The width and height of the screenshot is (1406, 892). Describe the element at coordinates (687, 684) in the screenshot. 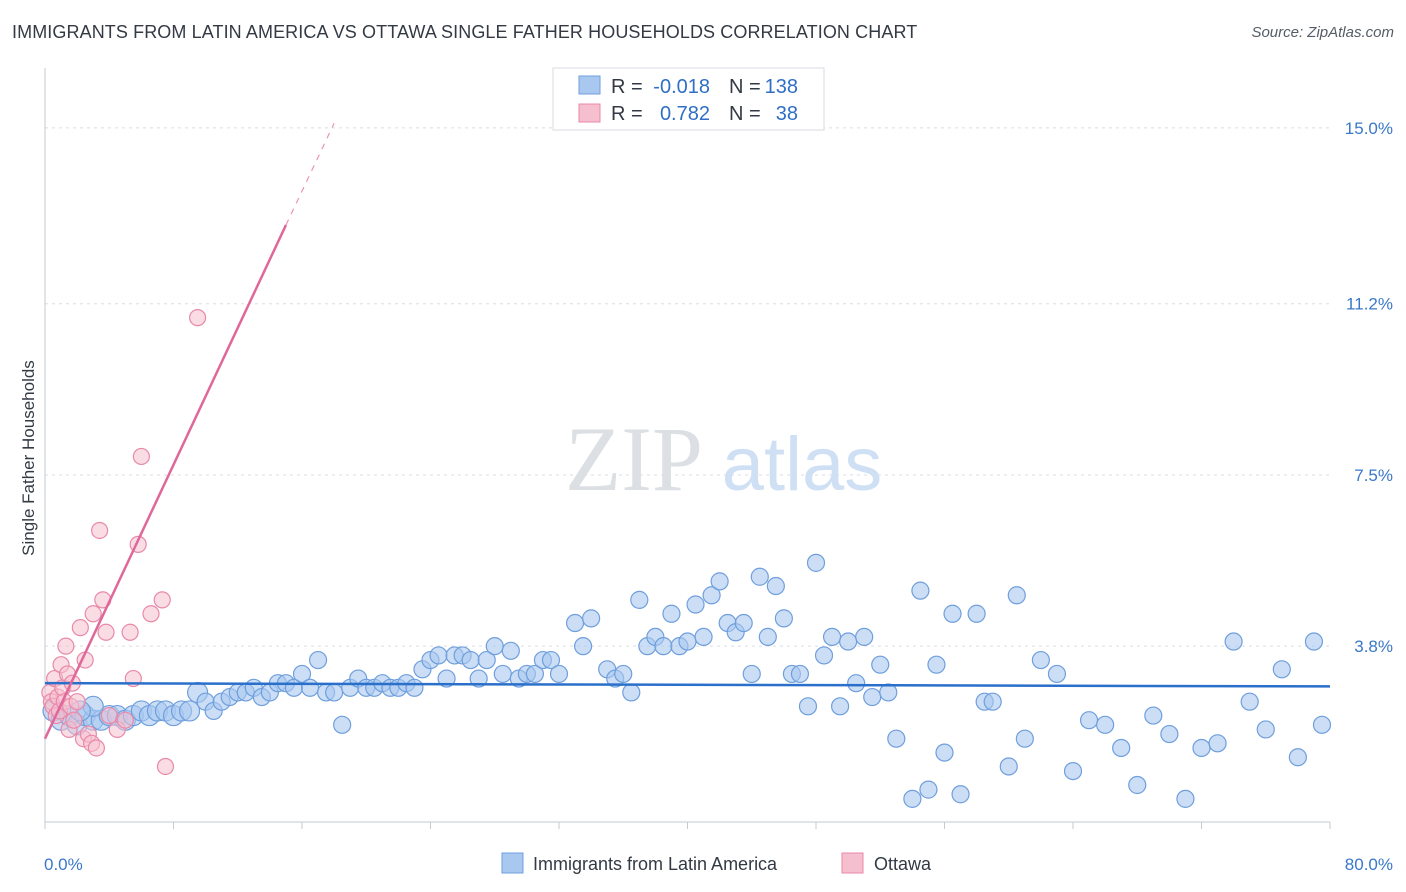

I see `trend-immigrants` at that location.